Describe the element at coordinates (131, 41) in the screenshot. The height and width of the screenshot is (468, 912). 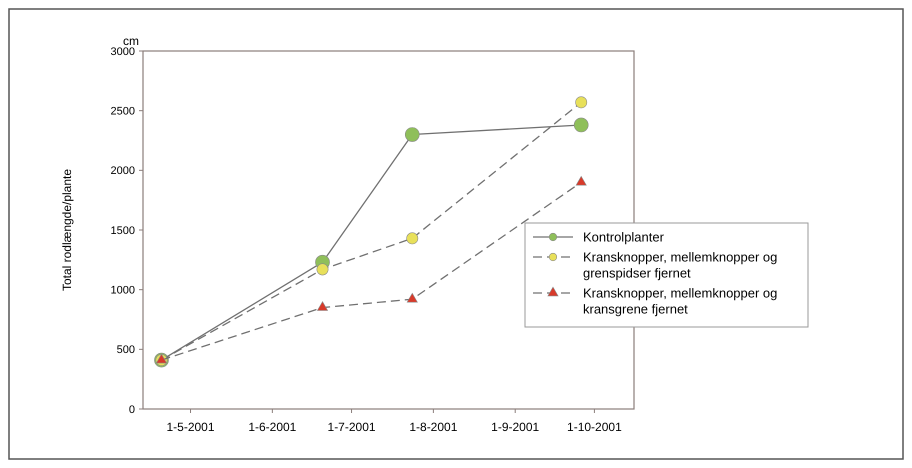
I see `text: cm` at that location.